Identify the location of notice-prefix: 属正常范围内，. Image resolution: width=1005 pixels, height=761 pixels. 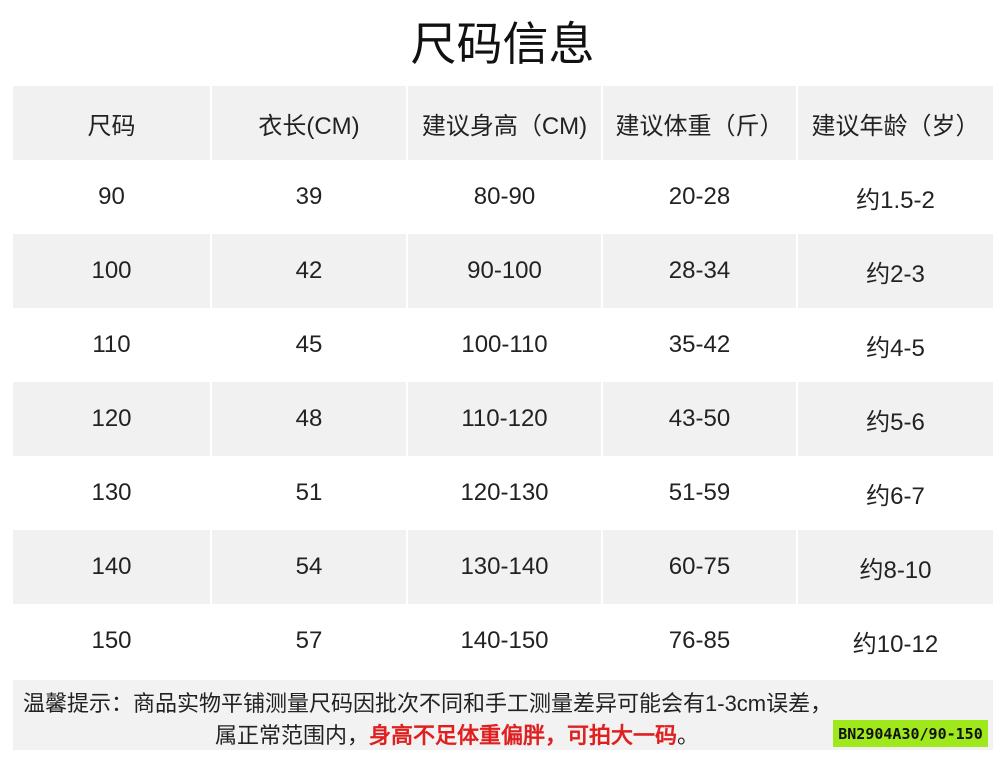
(292, 735).